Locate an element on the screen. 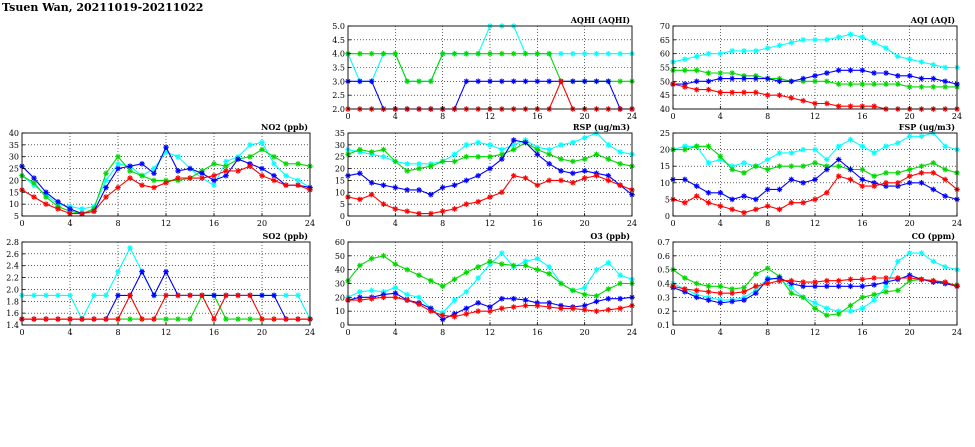 Image resolution: width=975 pixels, height=447 pixels. series-line is located at coordinates (166, 307).